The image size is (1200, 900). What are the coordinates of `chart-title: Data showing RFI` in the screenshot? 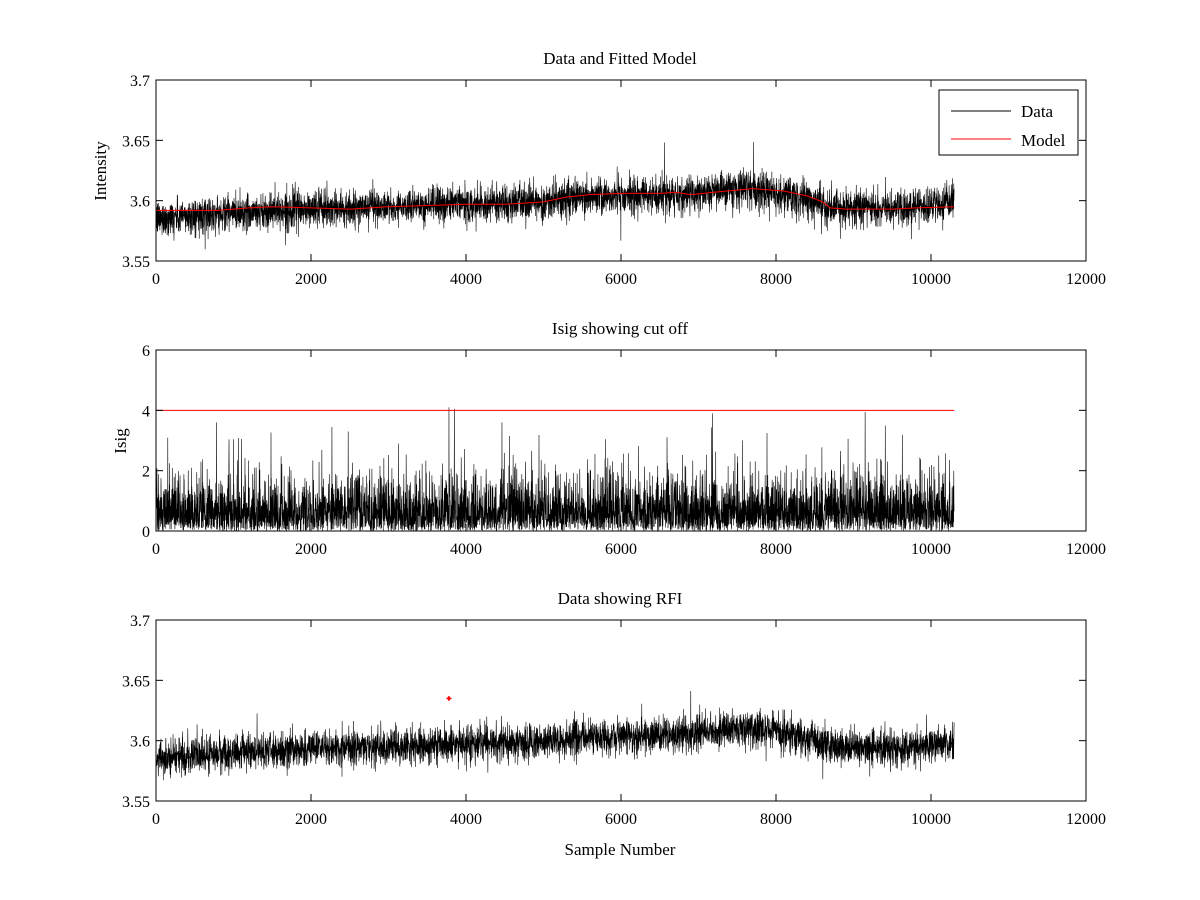 It's located at (620, 598).